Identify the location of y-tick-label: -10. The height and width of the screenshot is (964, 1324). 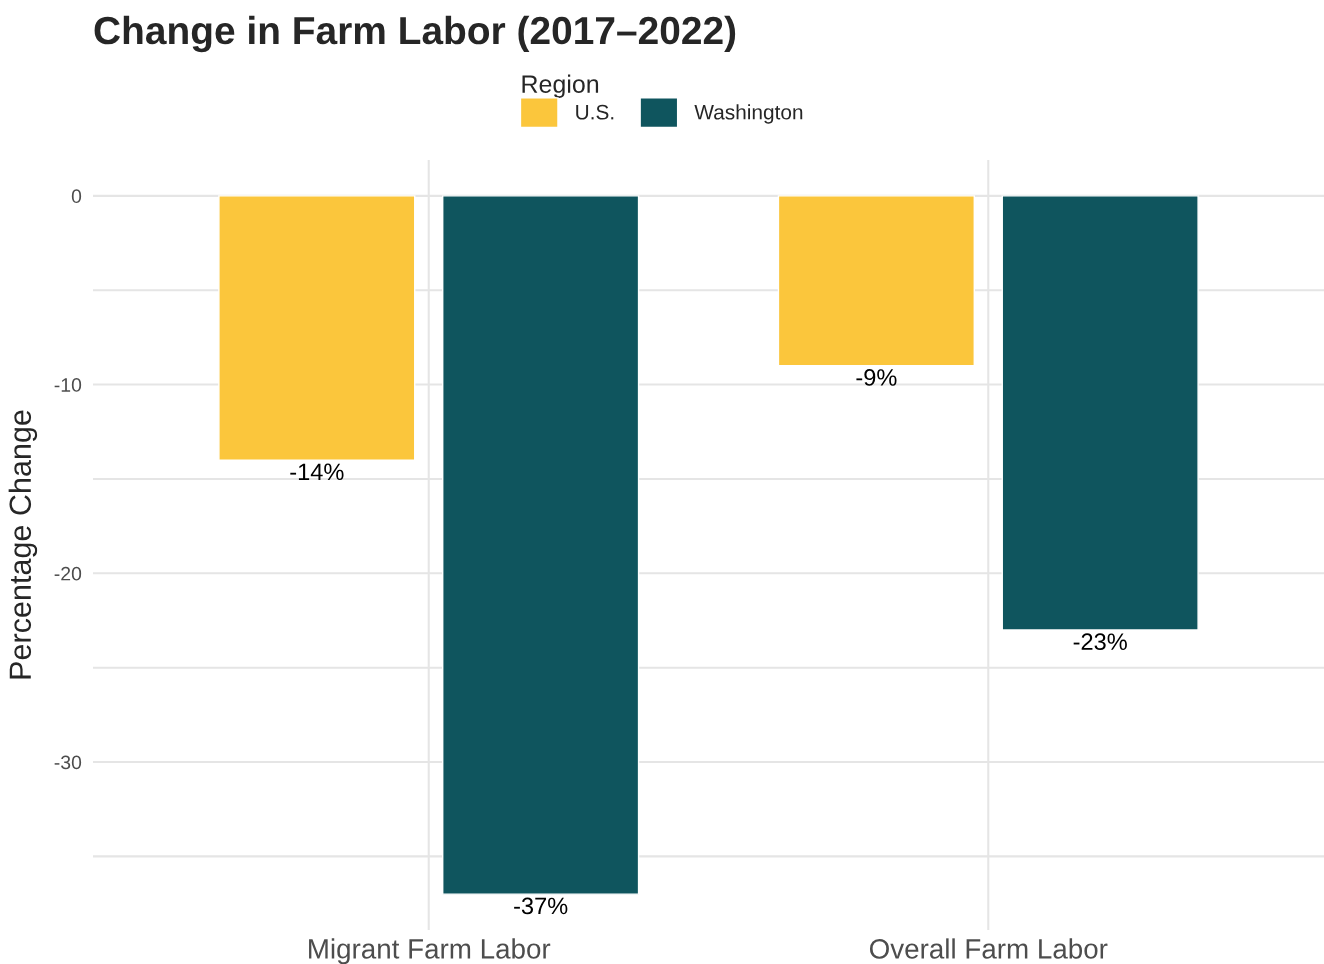
(68, 385).